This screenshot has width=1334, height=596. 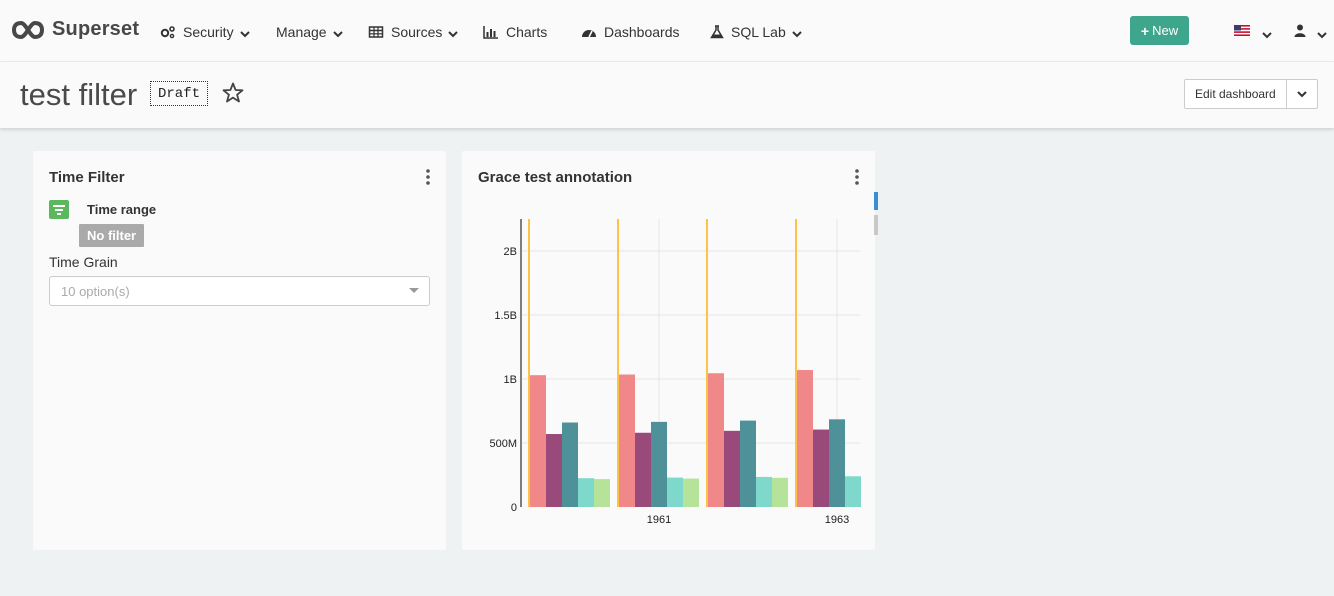 What do you see at coordinates (179, 93) in the screenshot?
I see `draft-status-badge: Draft` at bounding box center [179, 93].